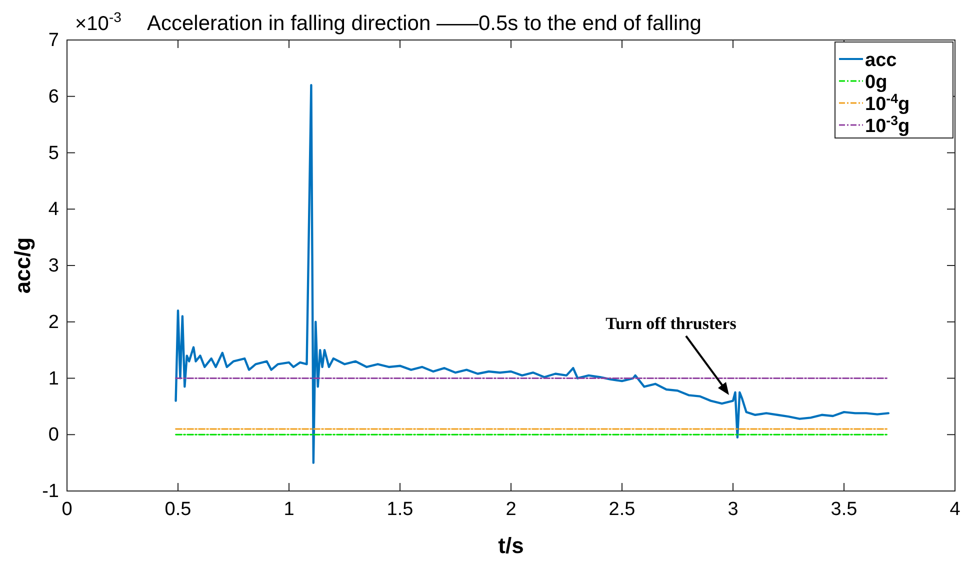 This screenshot has height=571, width=971. I want to click on y-tick-label: 7, so click(53, 40).